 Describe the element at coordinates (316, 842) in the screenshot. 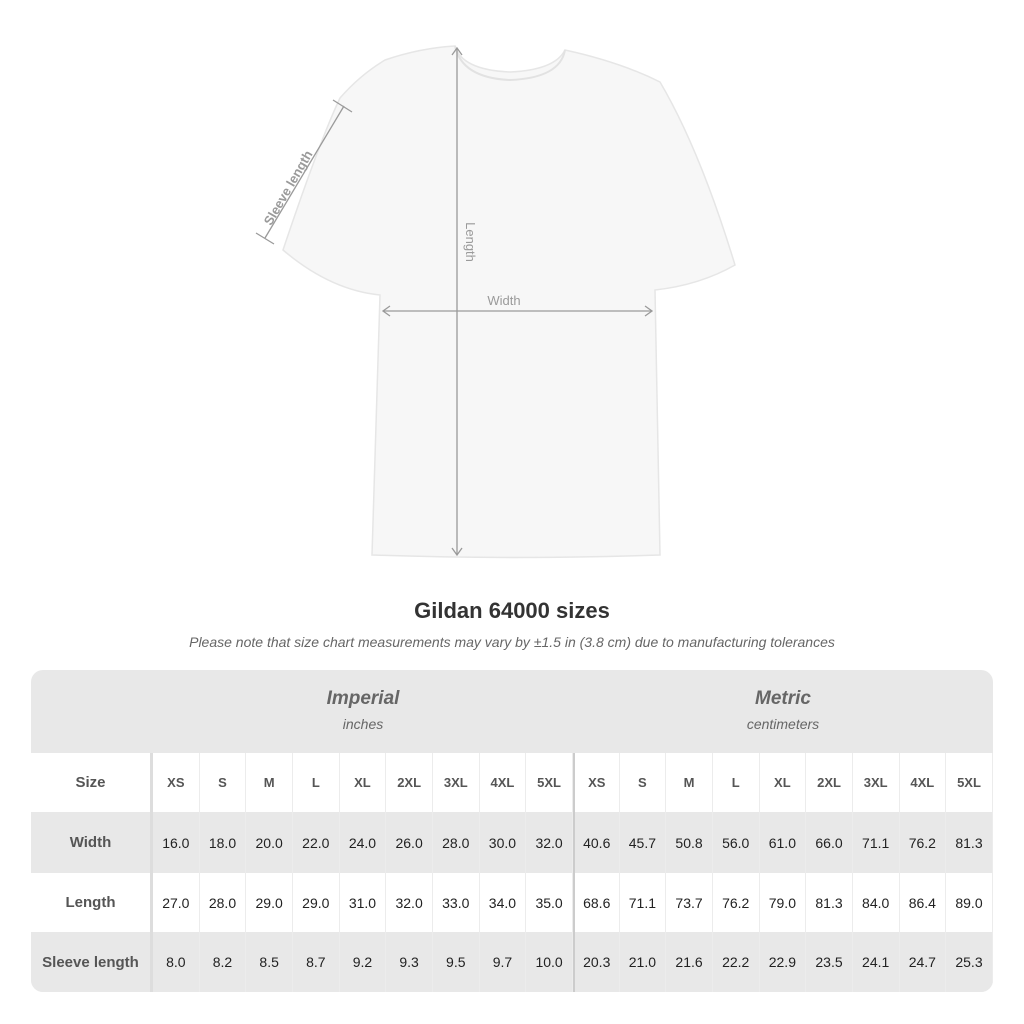

I see `value-cell: 22.0` at that location.